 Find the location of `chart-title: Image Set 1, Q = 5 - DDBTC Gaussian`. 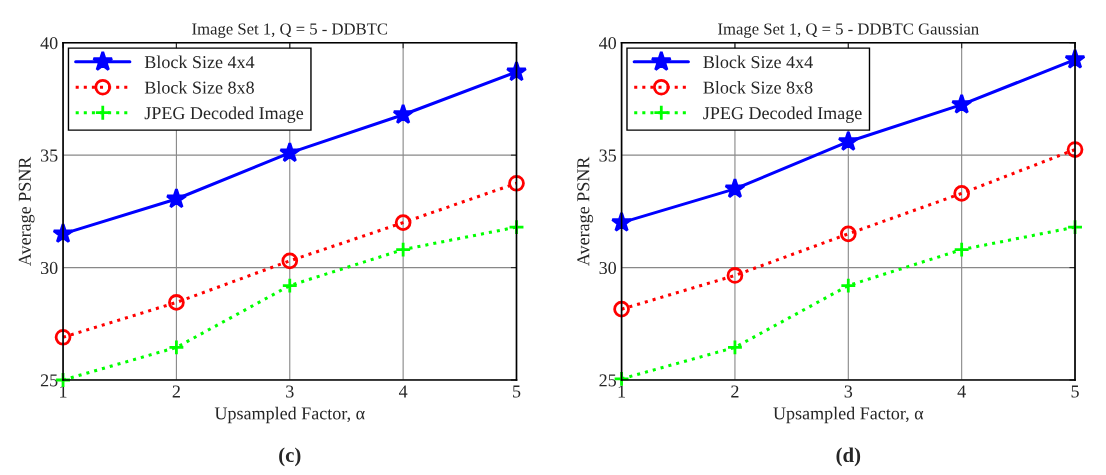

chart-title: Image Set 1, Q = 5 - DDBTC Gaussian is located at coordinates (848, 31).